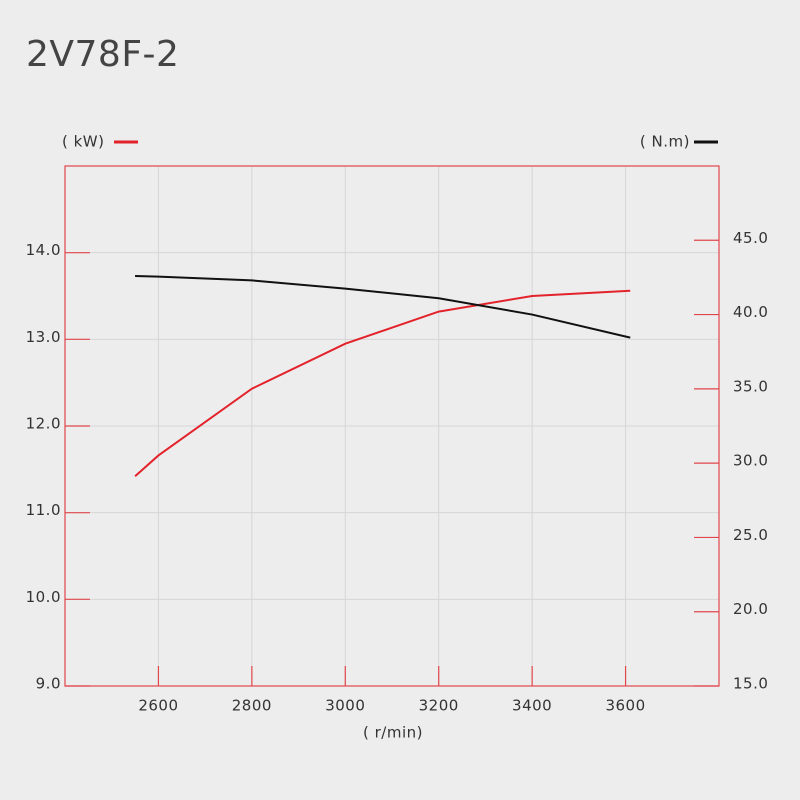 This screenshot has height=800, width=800. What do you see at coordinates (102, 54) in the screenshot?
I see `chart-title: 2V78F-2` at bounding box center [102, 54].